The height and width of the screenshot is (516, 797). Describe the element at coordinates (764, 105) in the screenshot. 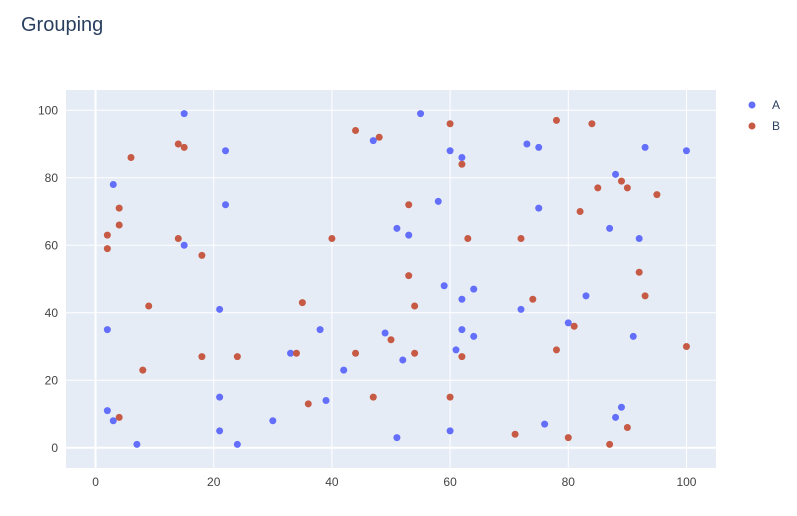

I see `legend-item-a: A` at that location.